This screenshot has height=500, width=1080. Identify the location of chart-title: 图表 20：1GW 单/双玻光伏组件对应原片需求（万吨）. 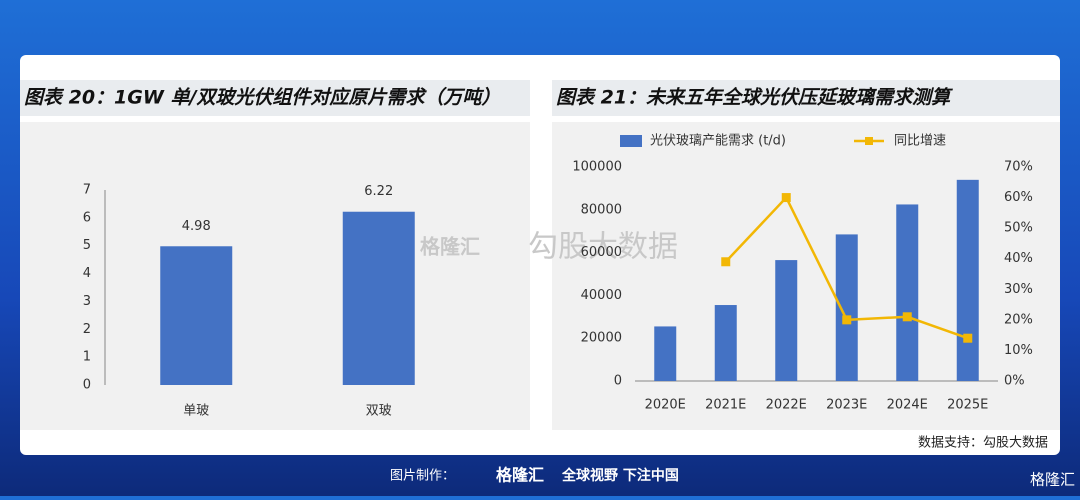
(262, 98).